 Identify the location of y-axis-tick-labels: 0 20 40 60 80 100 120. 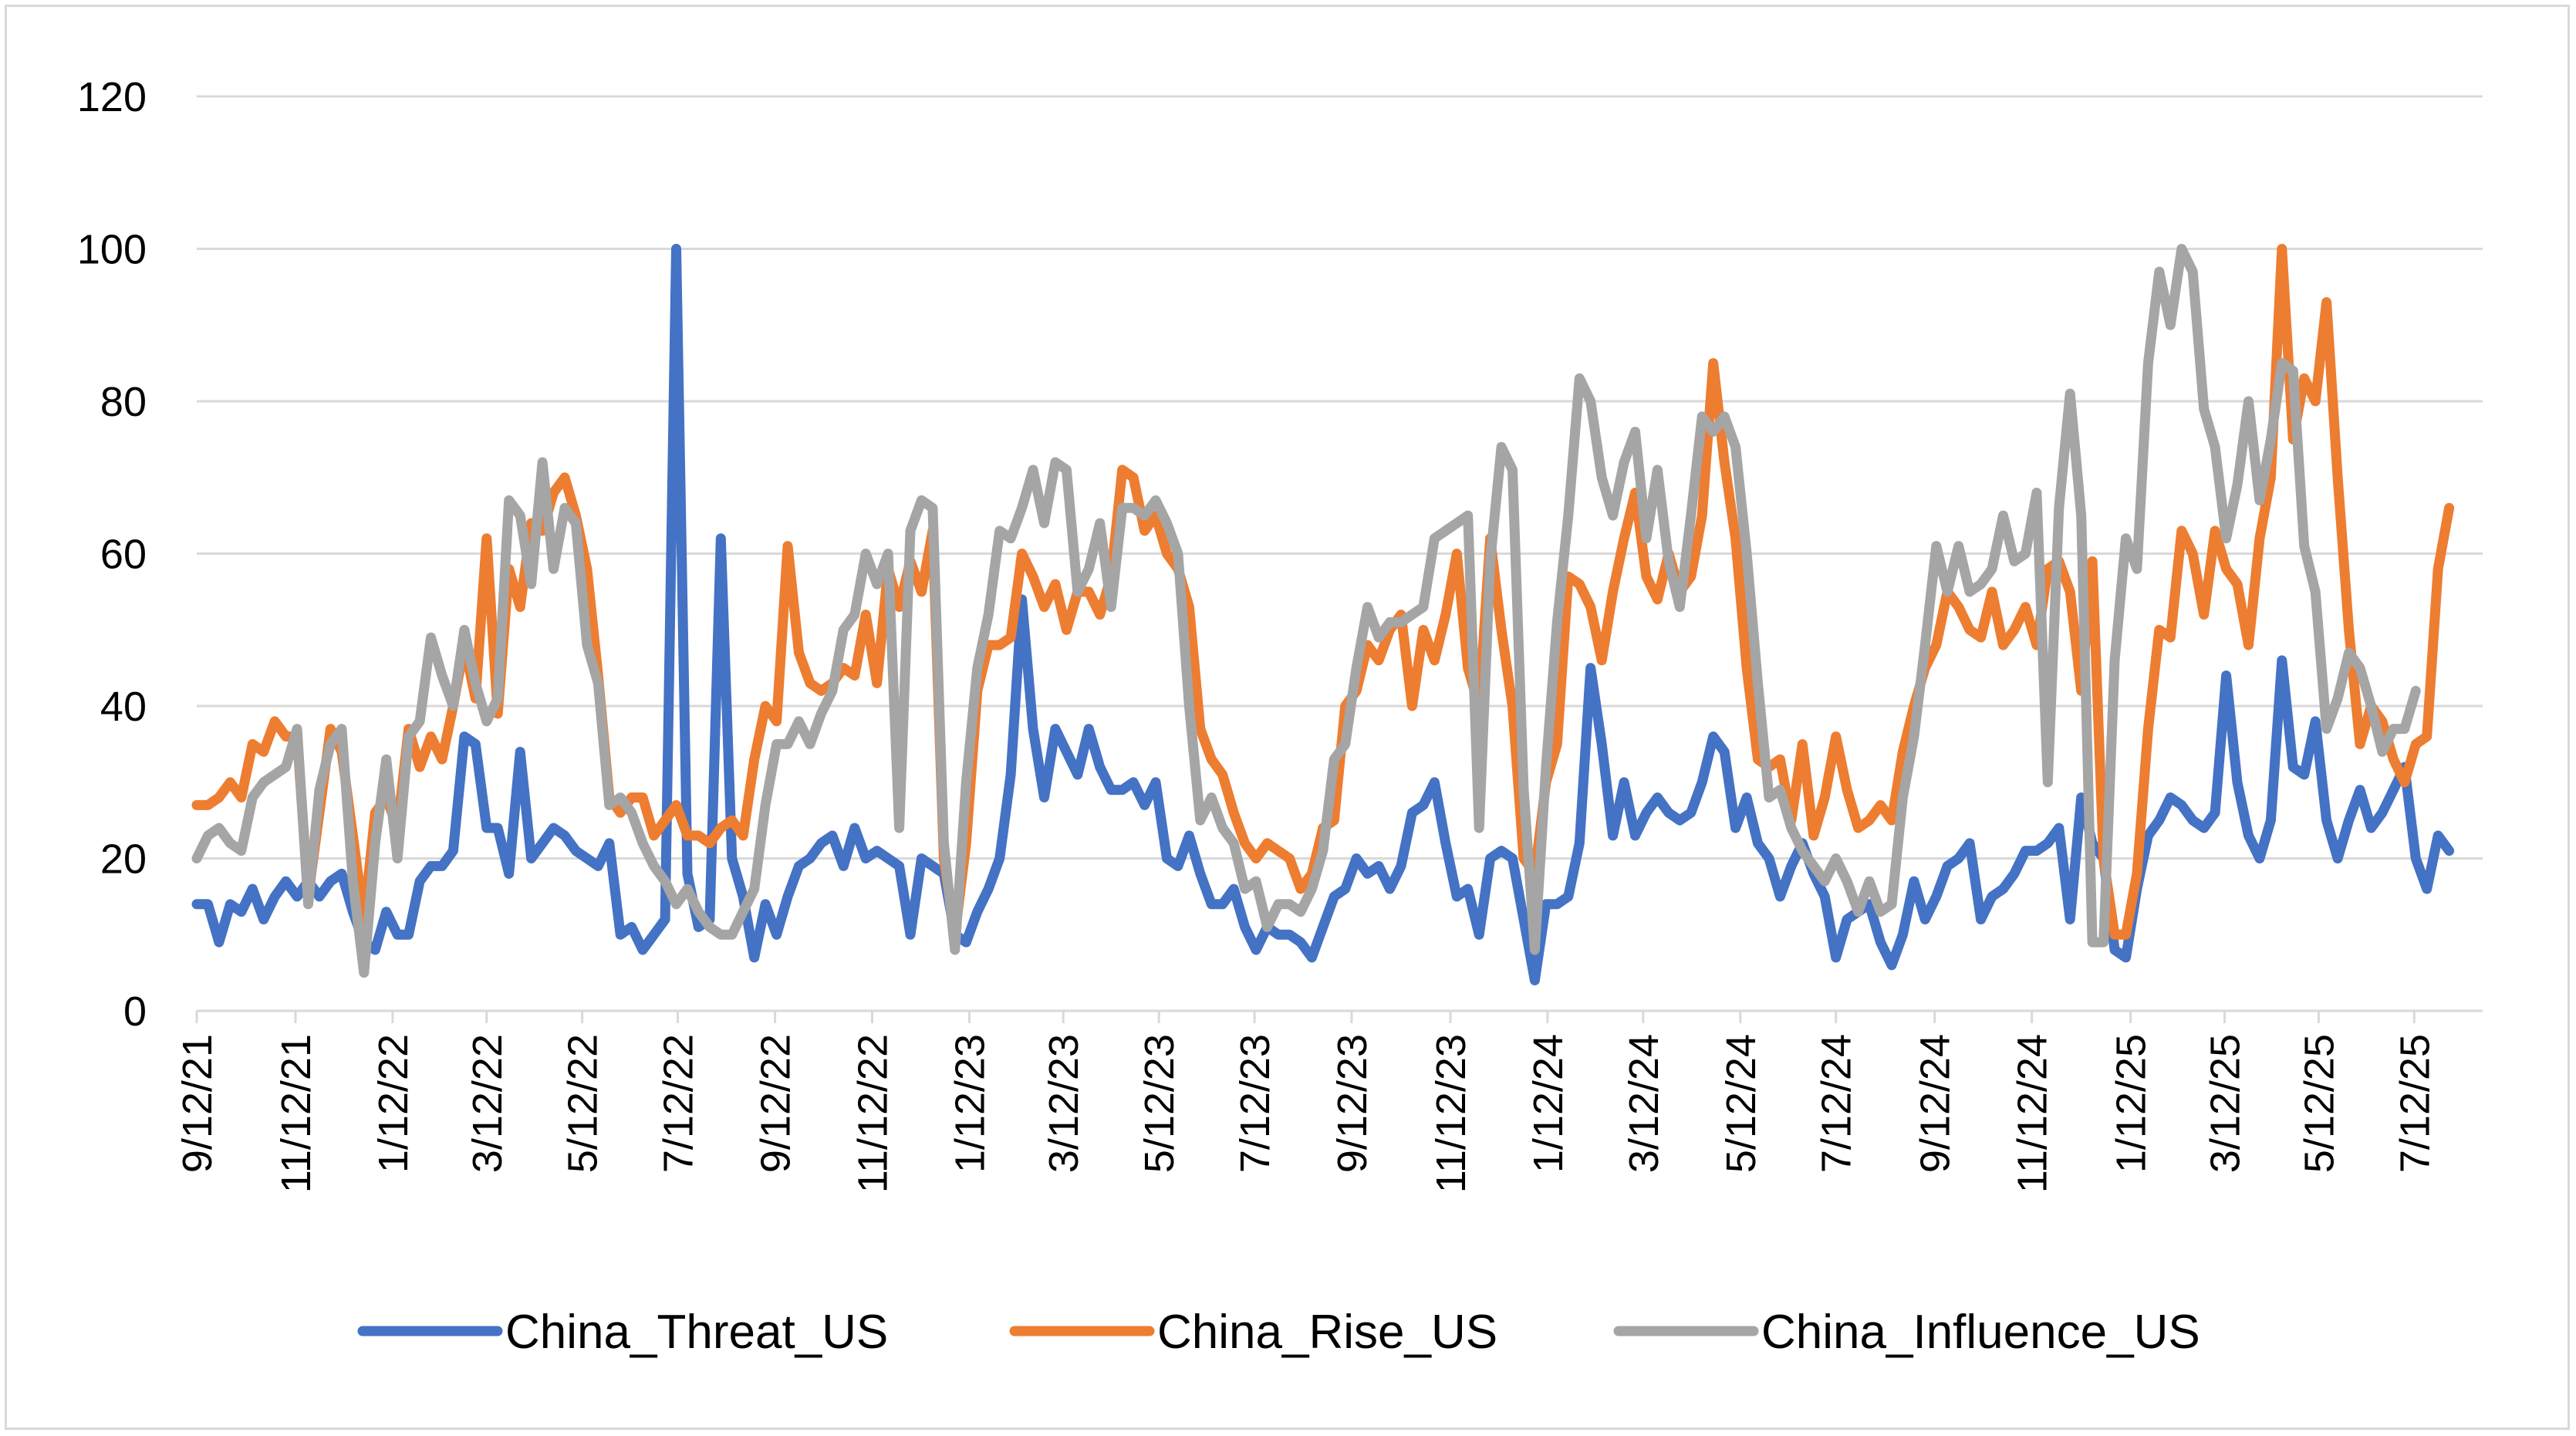
(112, 554).